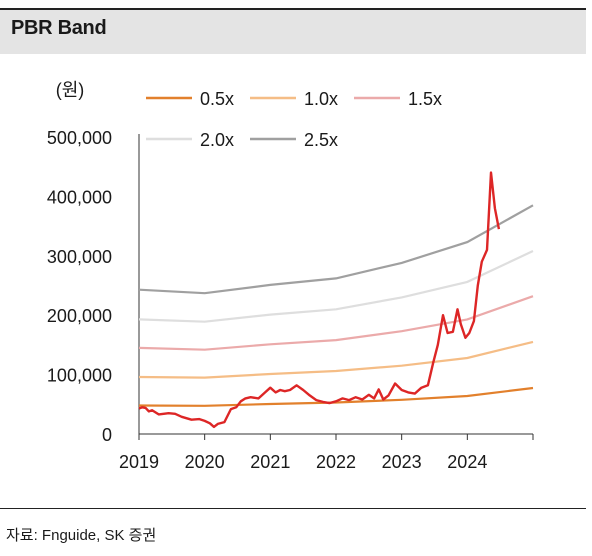  I want to click on legend-label-1.0x: 1.0x, so click(321, 99).